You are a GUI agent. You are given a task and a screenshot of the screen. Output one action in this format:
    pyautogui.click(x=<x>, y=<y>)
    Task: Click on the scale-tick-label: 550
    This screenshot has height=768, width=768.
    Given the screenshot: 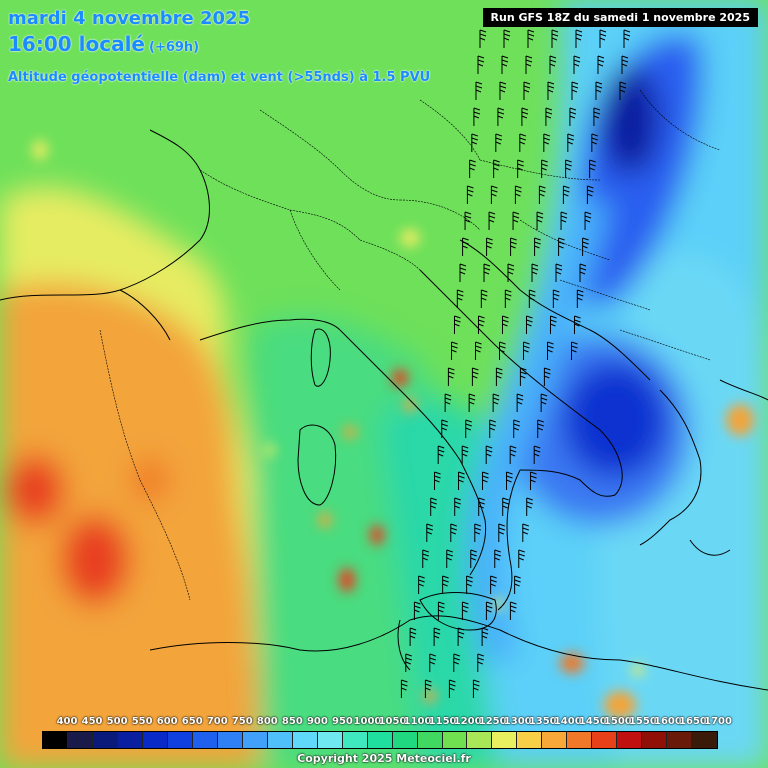 What is the action you would take?
    pyautogui.click(x=142, y=721)
    